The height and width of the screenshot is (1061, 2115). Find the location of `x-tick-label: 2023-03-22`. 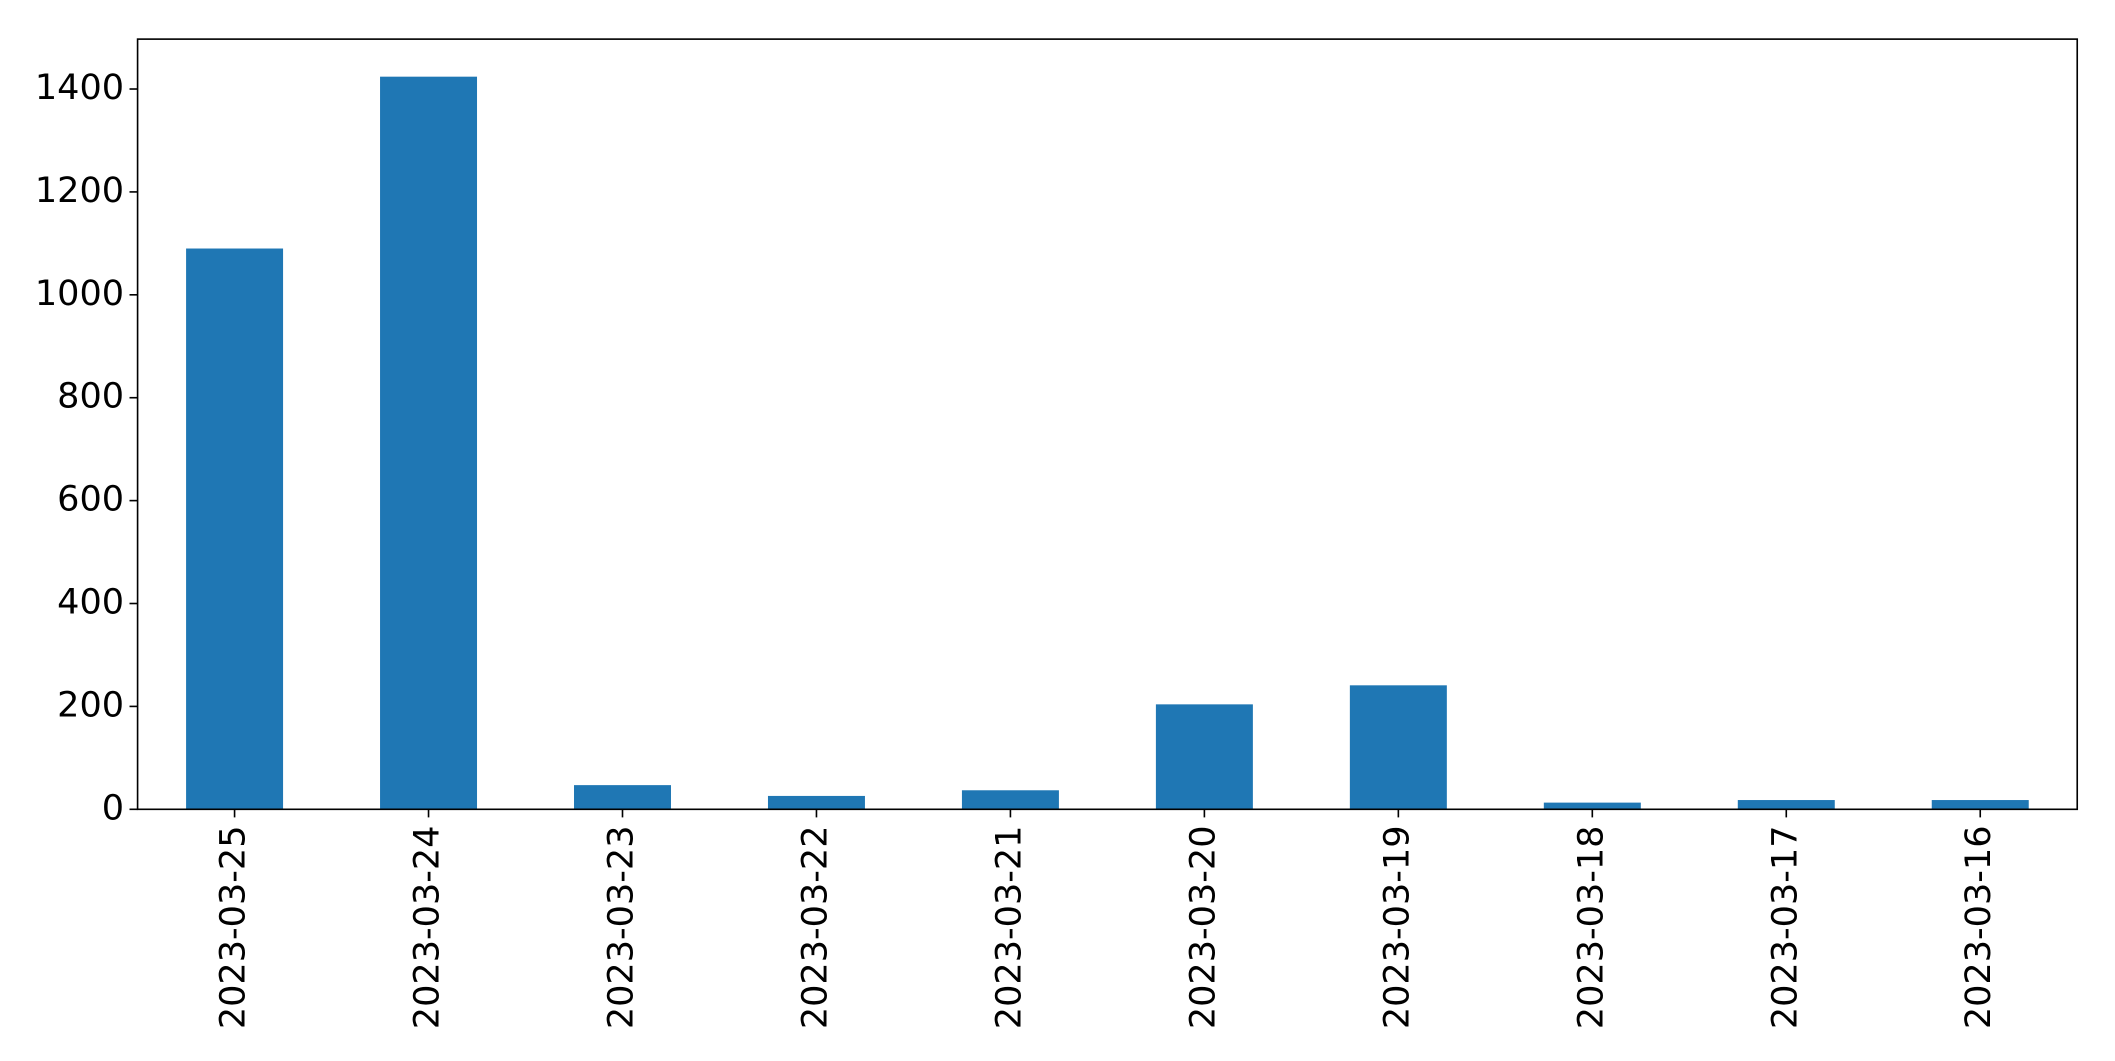

x-tick-label: 2023-03-22 is located at coordinates (814, 927).